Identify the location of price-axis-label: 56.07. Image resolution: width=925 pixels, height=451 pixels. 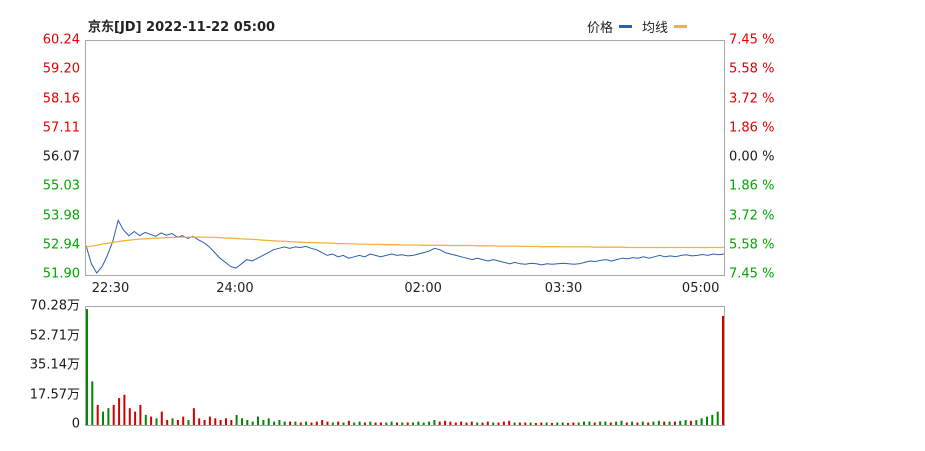
(61, 157).